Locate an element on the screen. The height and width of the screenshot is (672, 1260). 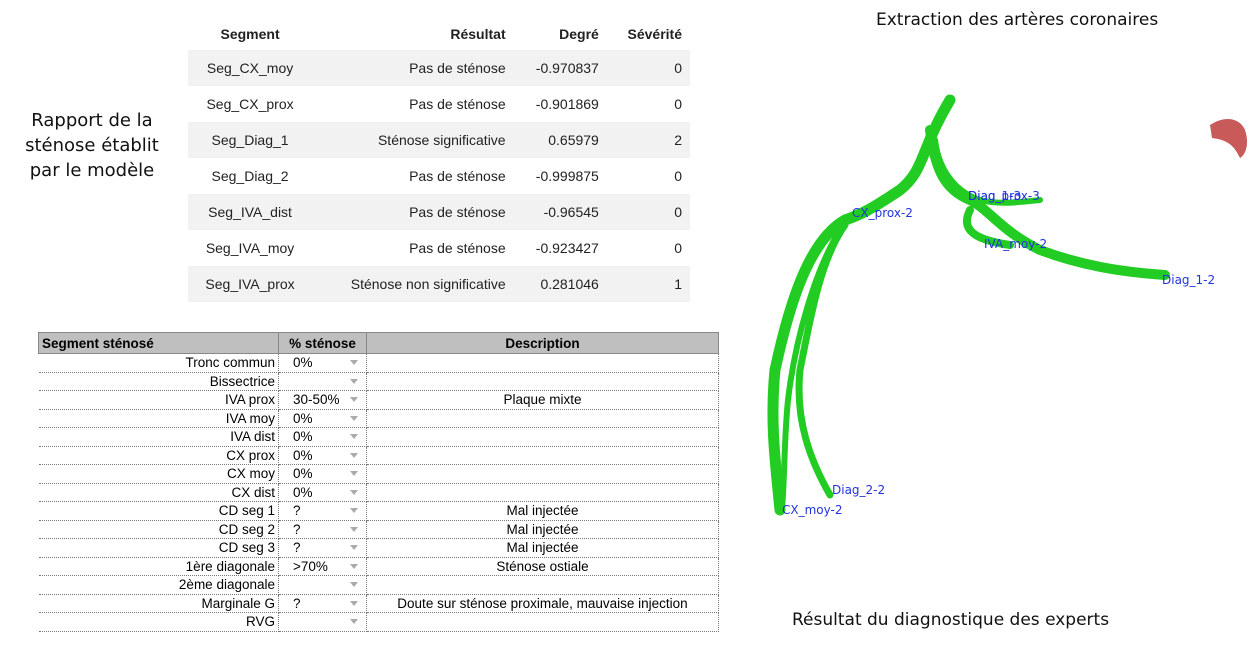
vessel-label: CX_moy-2 is located at coordinates (812, 510).